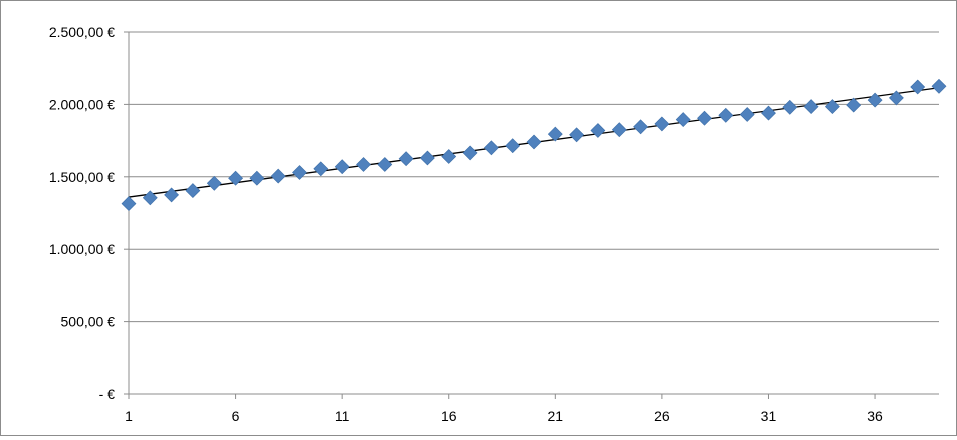 This screenshot has height=440, width=957. I want to click on y-tick-label: 2.500,00 €, so click(82, 32).